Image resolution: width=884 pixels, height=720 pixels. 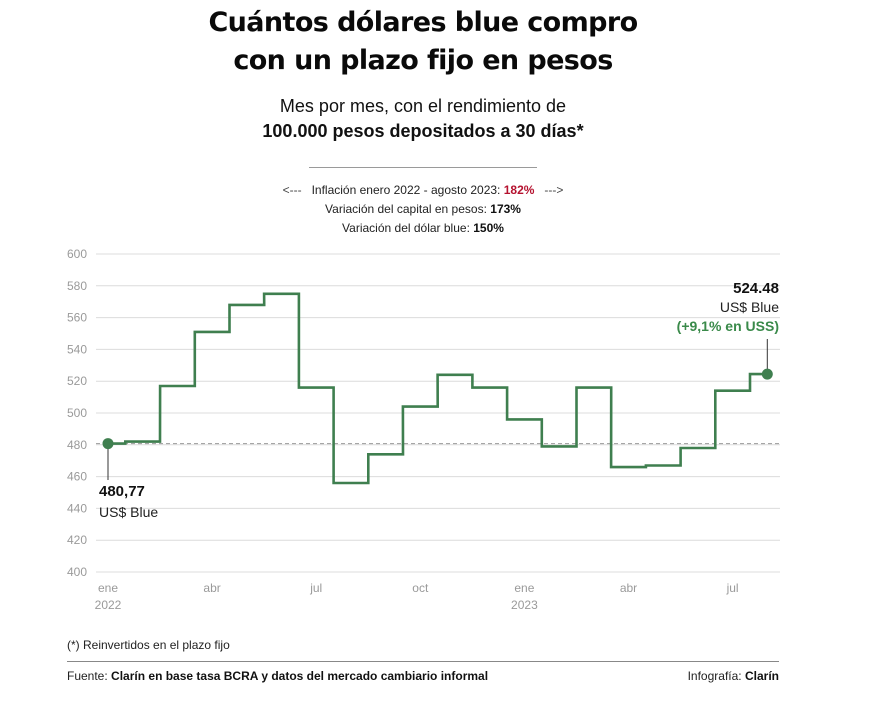 What do you see at coordinates (77, 445) in the screenshot?
I see `y-tick-label: 480` at bounding box center [77, 445].